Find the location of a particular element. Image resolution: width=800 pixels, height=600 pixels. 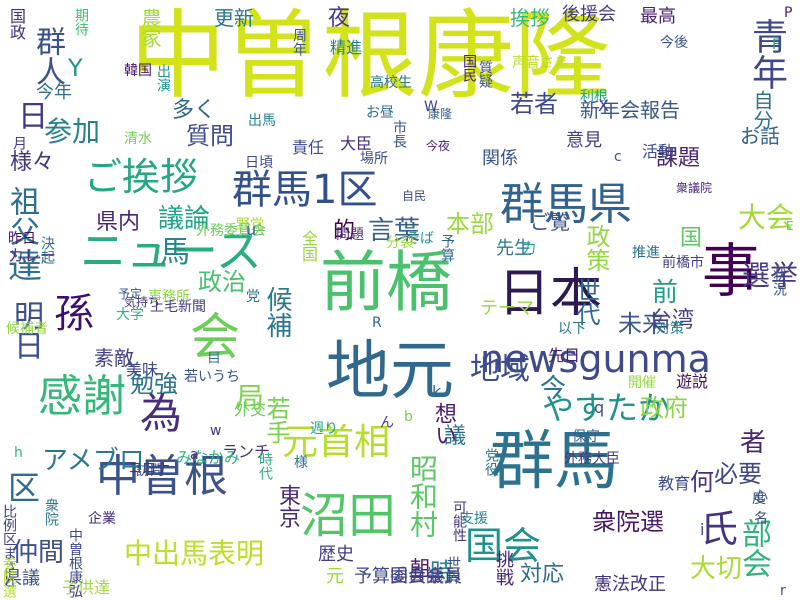

cloud-word: 若者 is located at coordinates (534, 104).